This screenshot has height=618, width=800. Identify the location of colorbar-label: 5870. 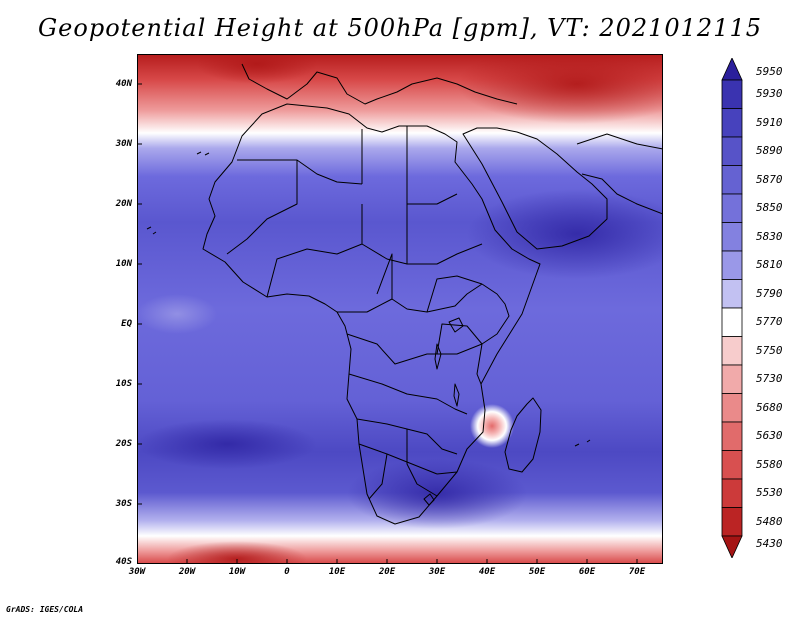
(769, 179).